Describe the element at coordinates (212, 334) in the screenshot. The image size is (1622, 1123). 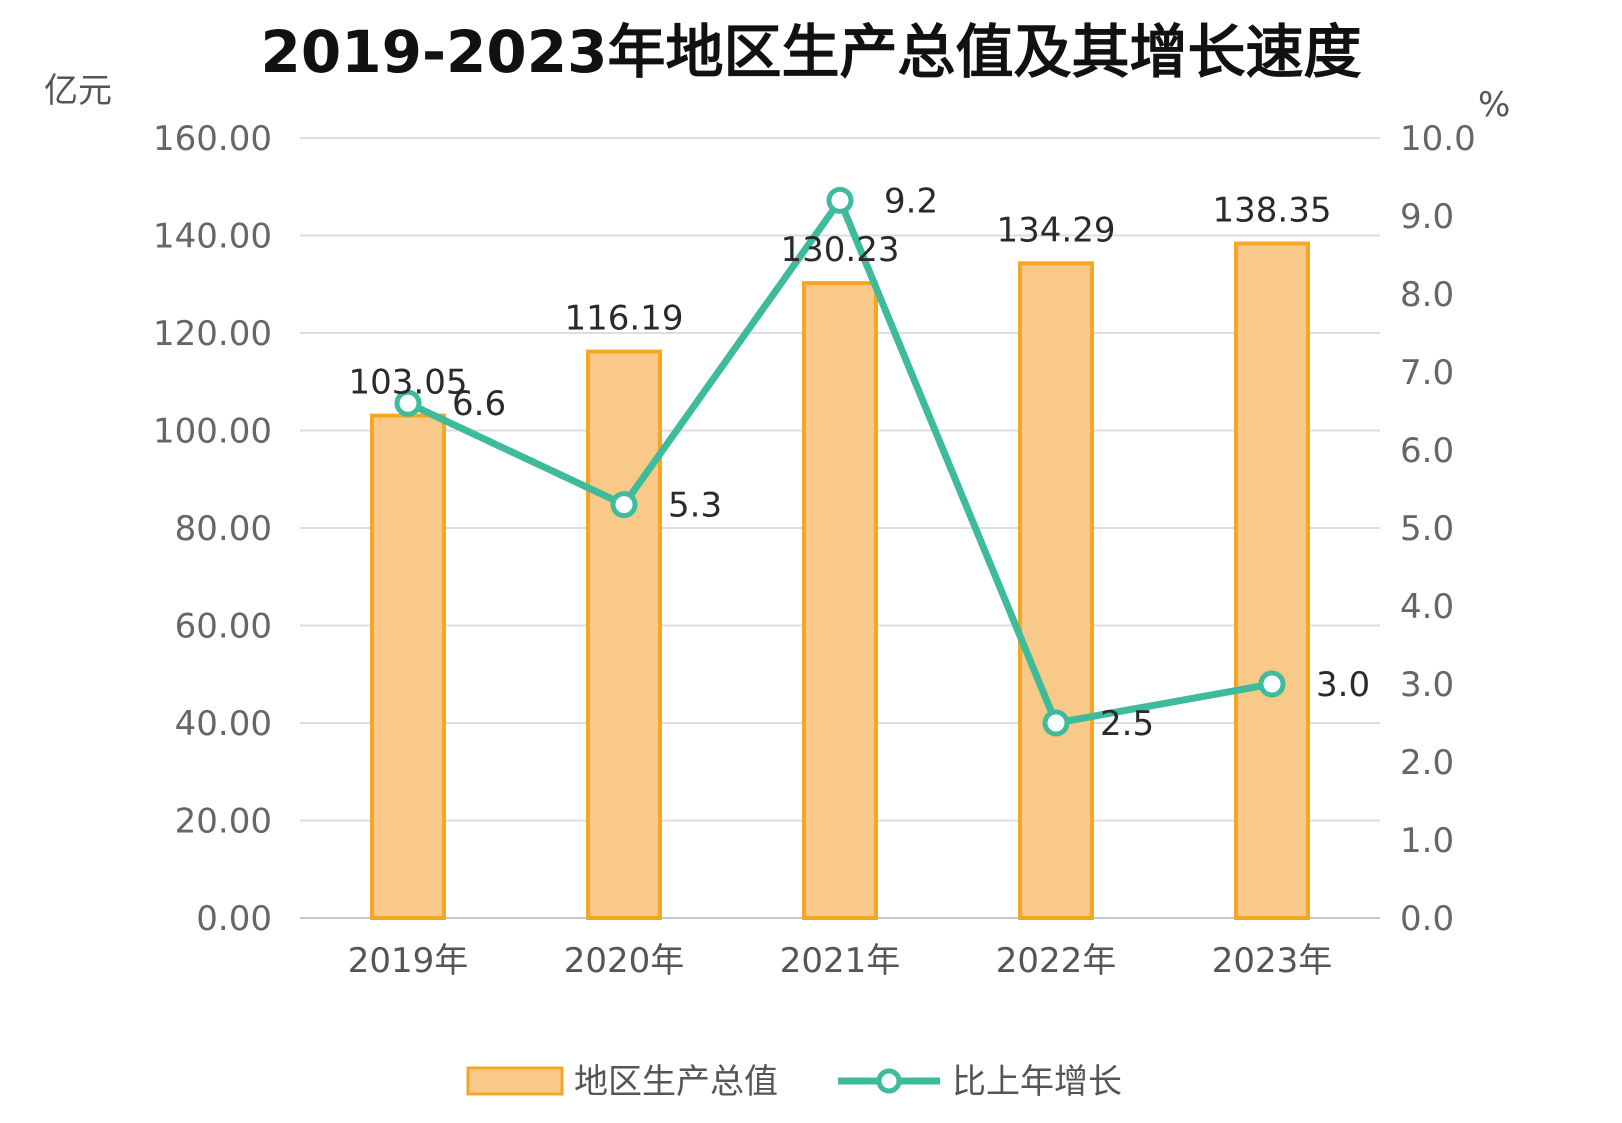
I see `left-tick-label: 120.00` at that location.